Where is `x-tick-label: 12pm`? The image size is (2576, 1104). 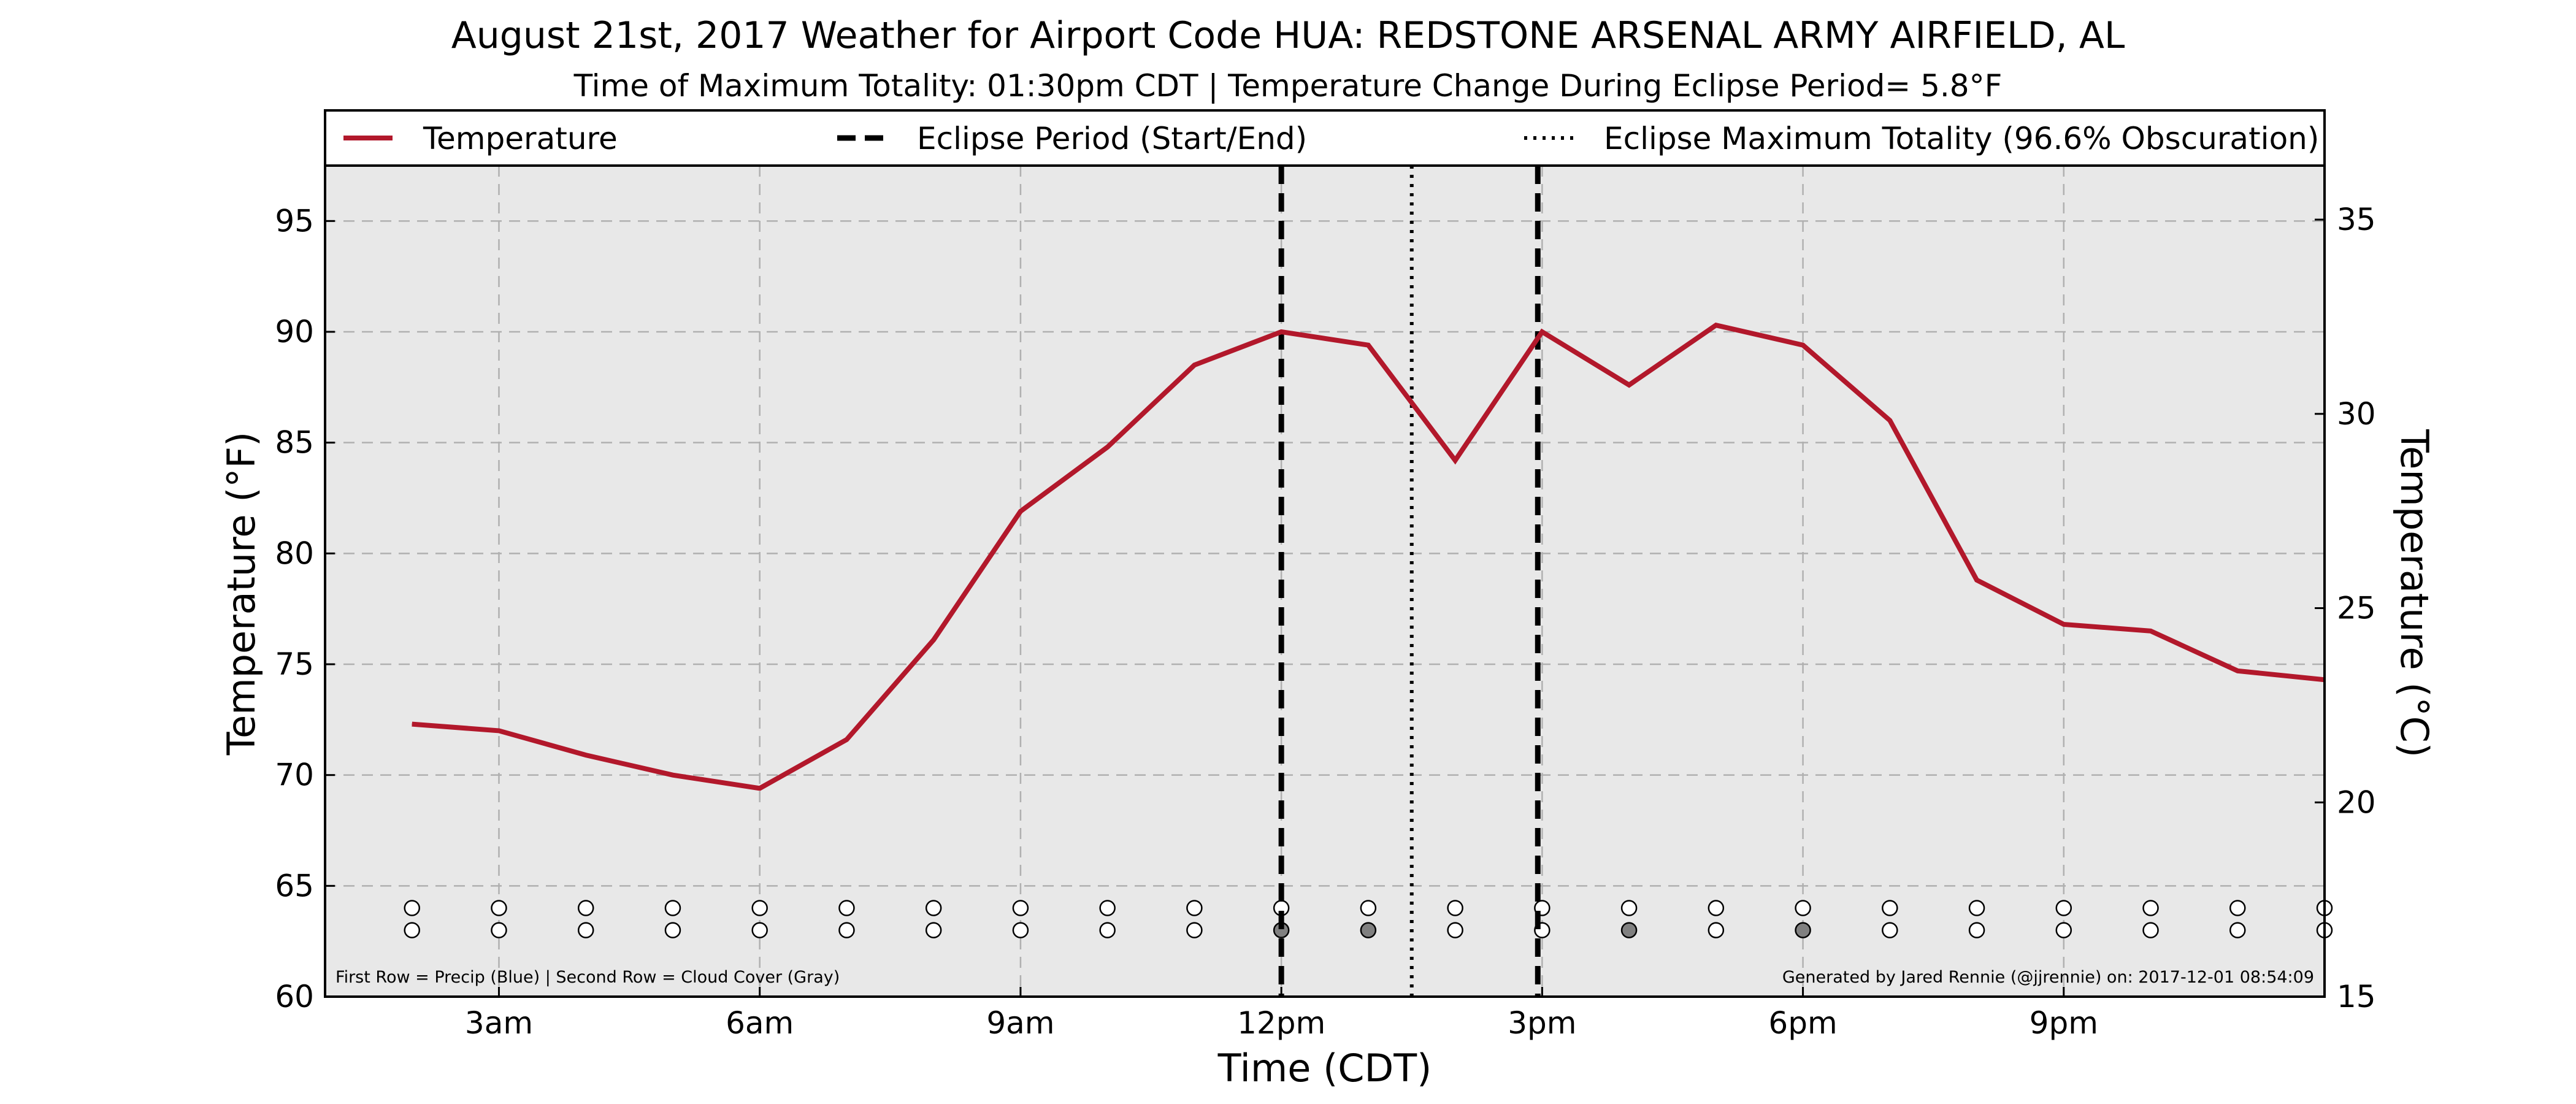 x-tick-label: 12pm is located at coordinates (1281, 1023).